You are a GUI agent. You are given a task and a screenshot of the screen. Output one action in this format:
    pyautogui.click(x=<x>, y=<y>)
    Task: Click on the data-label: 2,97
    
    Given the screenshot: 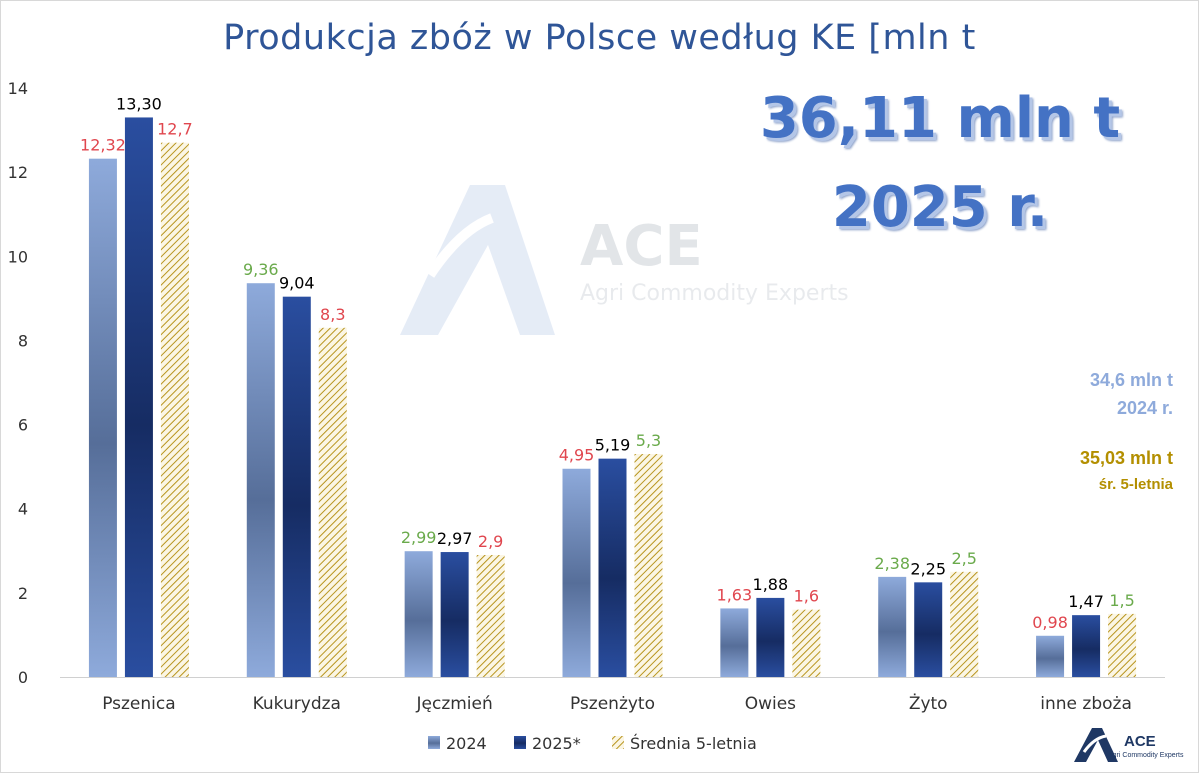 What is the action you would take?
    pyautogui.click(x=455, y=538)
    